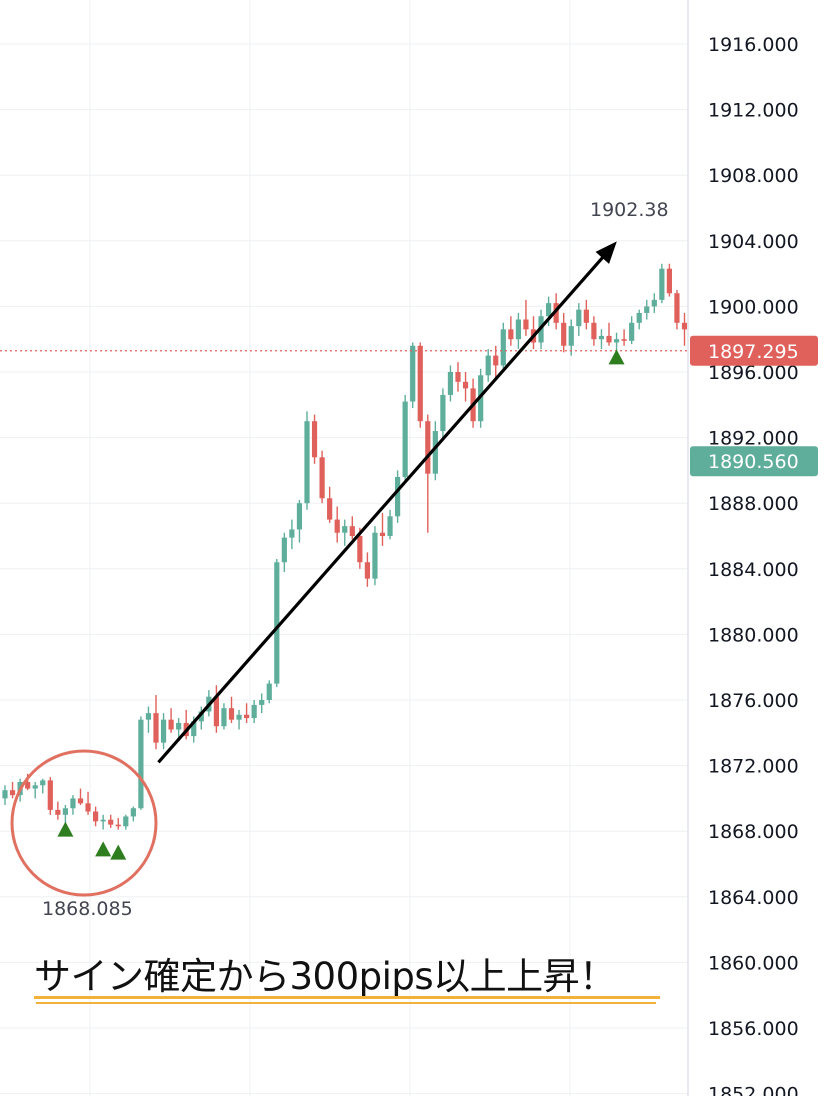 The height and width of the screenshot is (1096, 828). Describe the element at coordinates (753, 701) in the screenshot. I see `price-tick-label: 1876.000` at that location.